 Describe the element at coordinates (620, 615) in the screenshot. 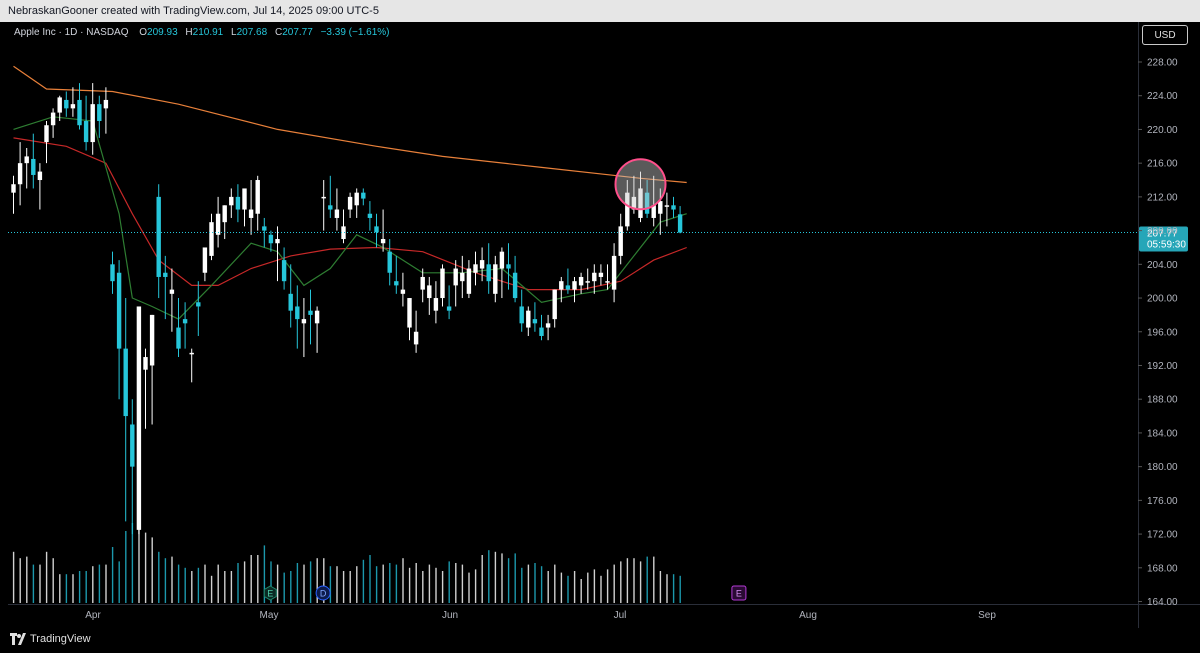

I see `x-tick-label: Jul` at that location.